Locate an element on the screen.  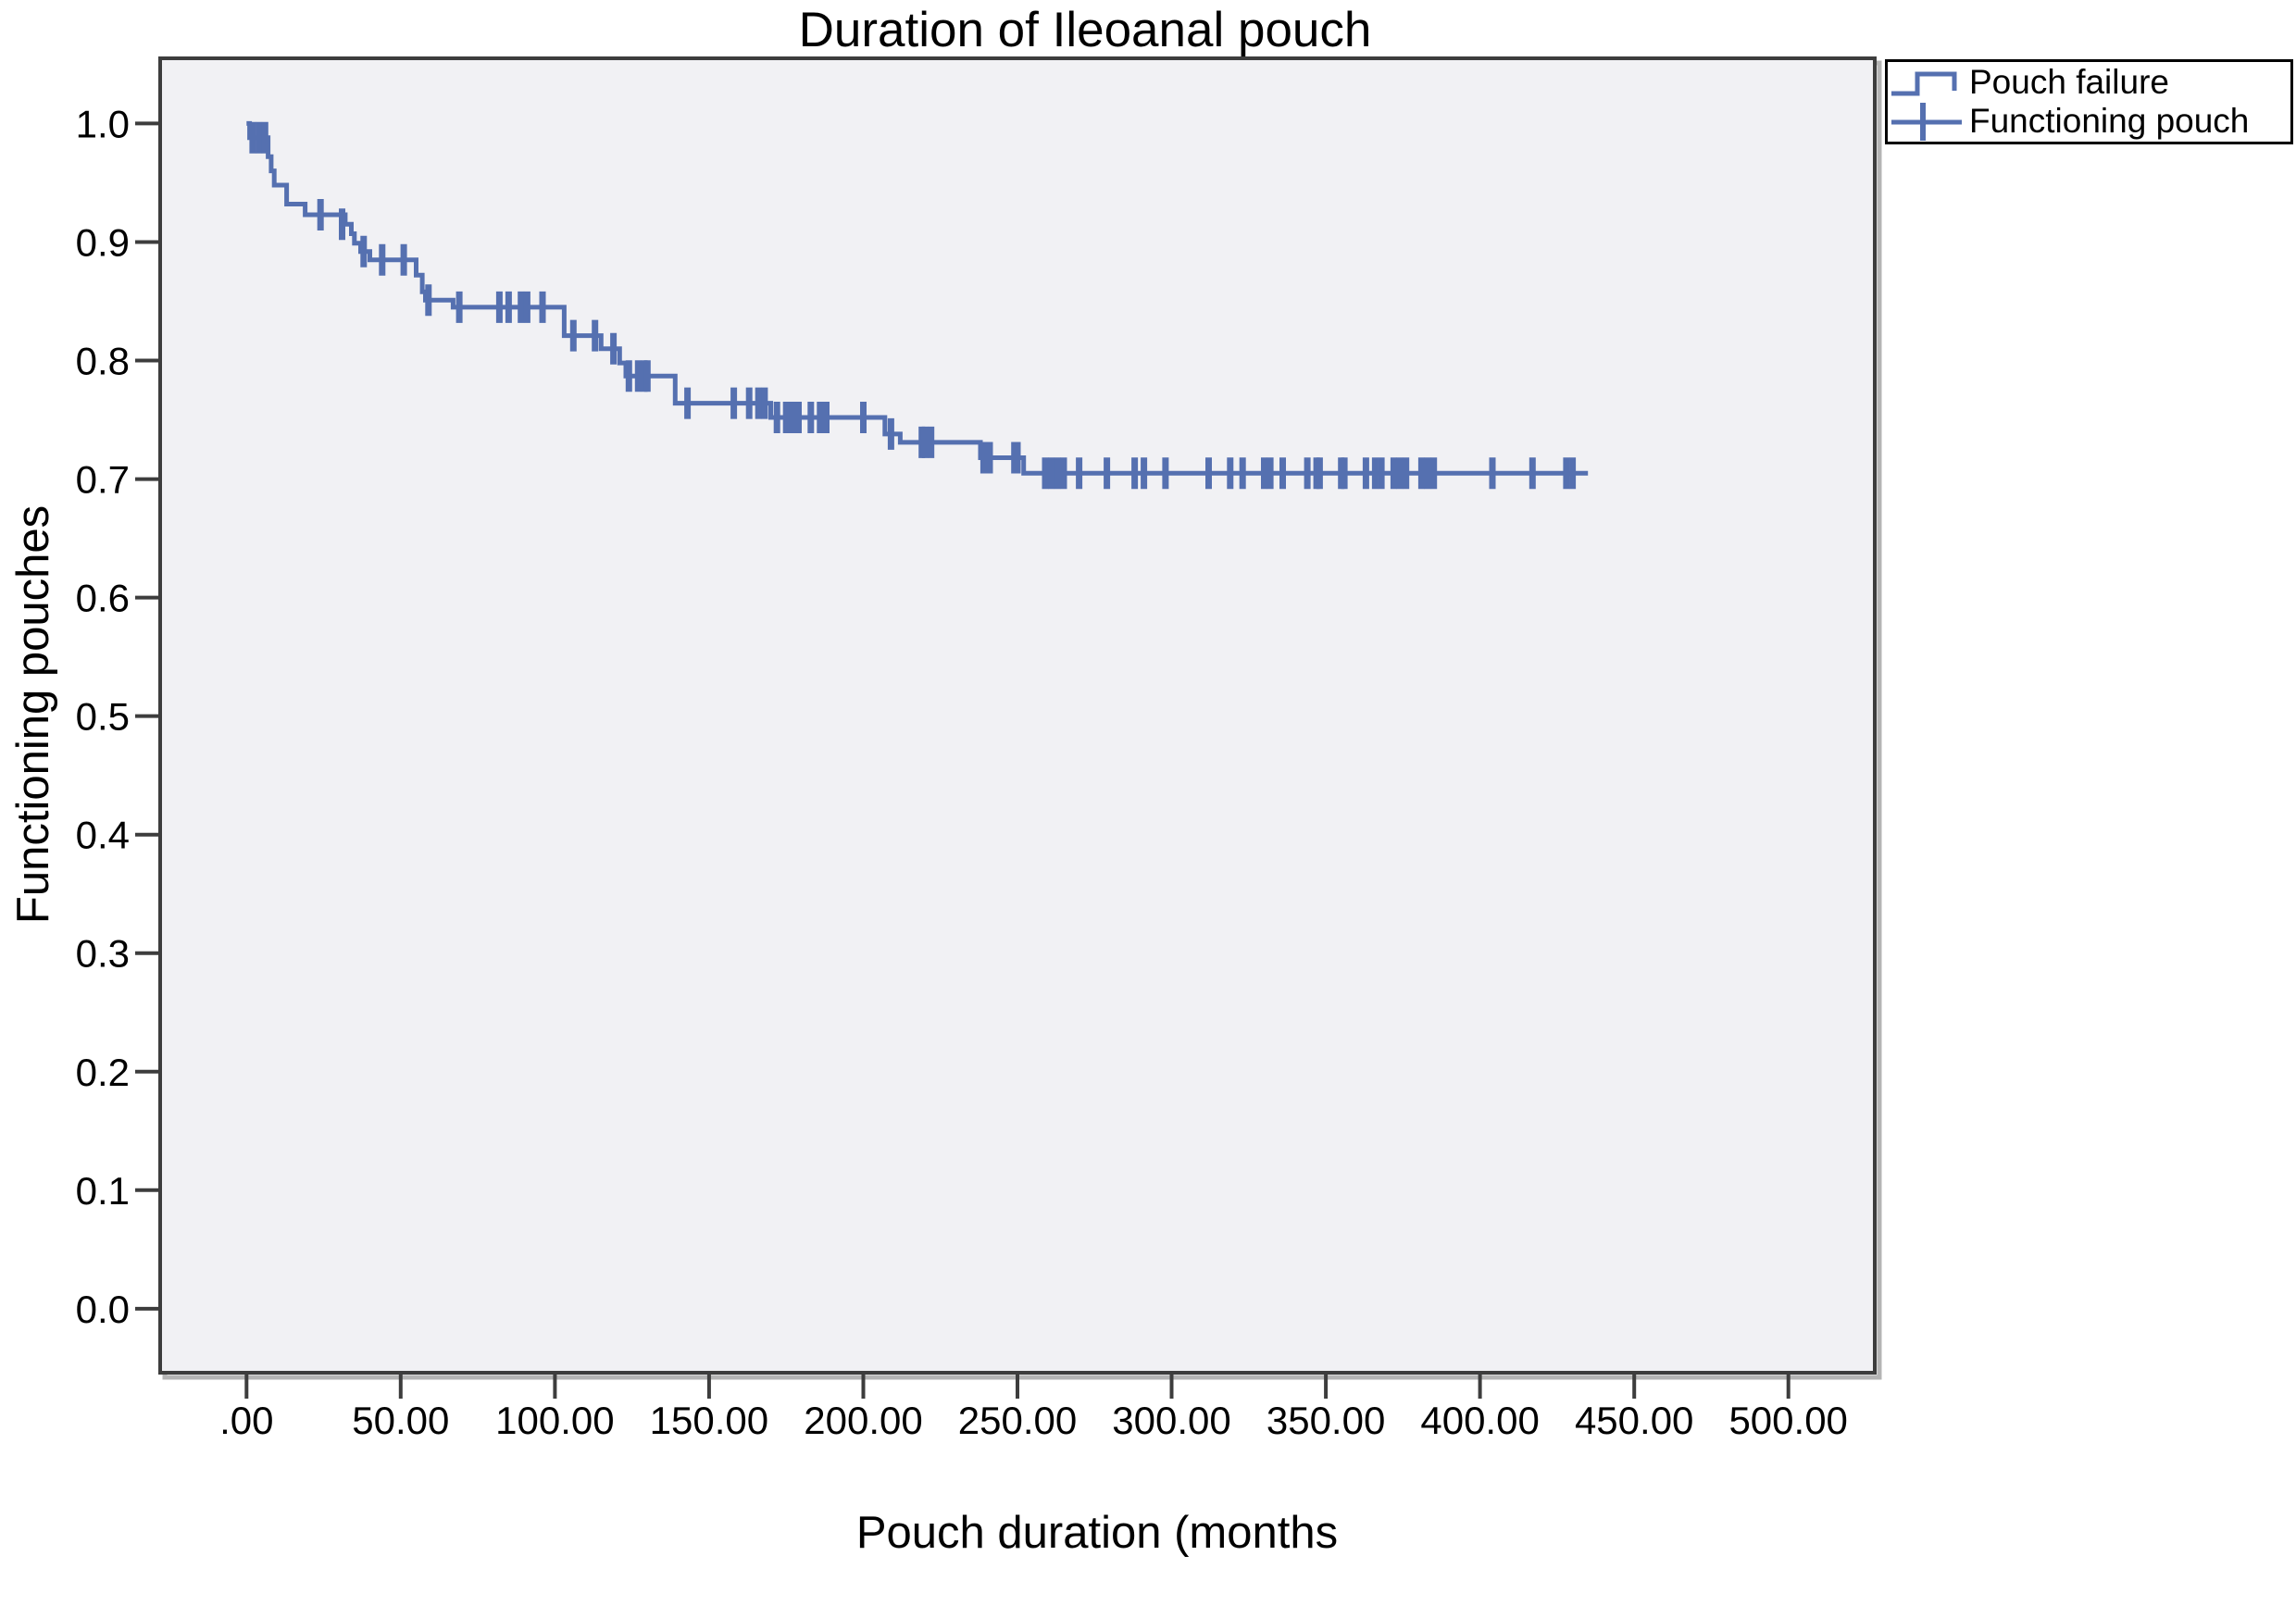
x-tick-label: 450.00 is located at coordinates (1634, 1420).